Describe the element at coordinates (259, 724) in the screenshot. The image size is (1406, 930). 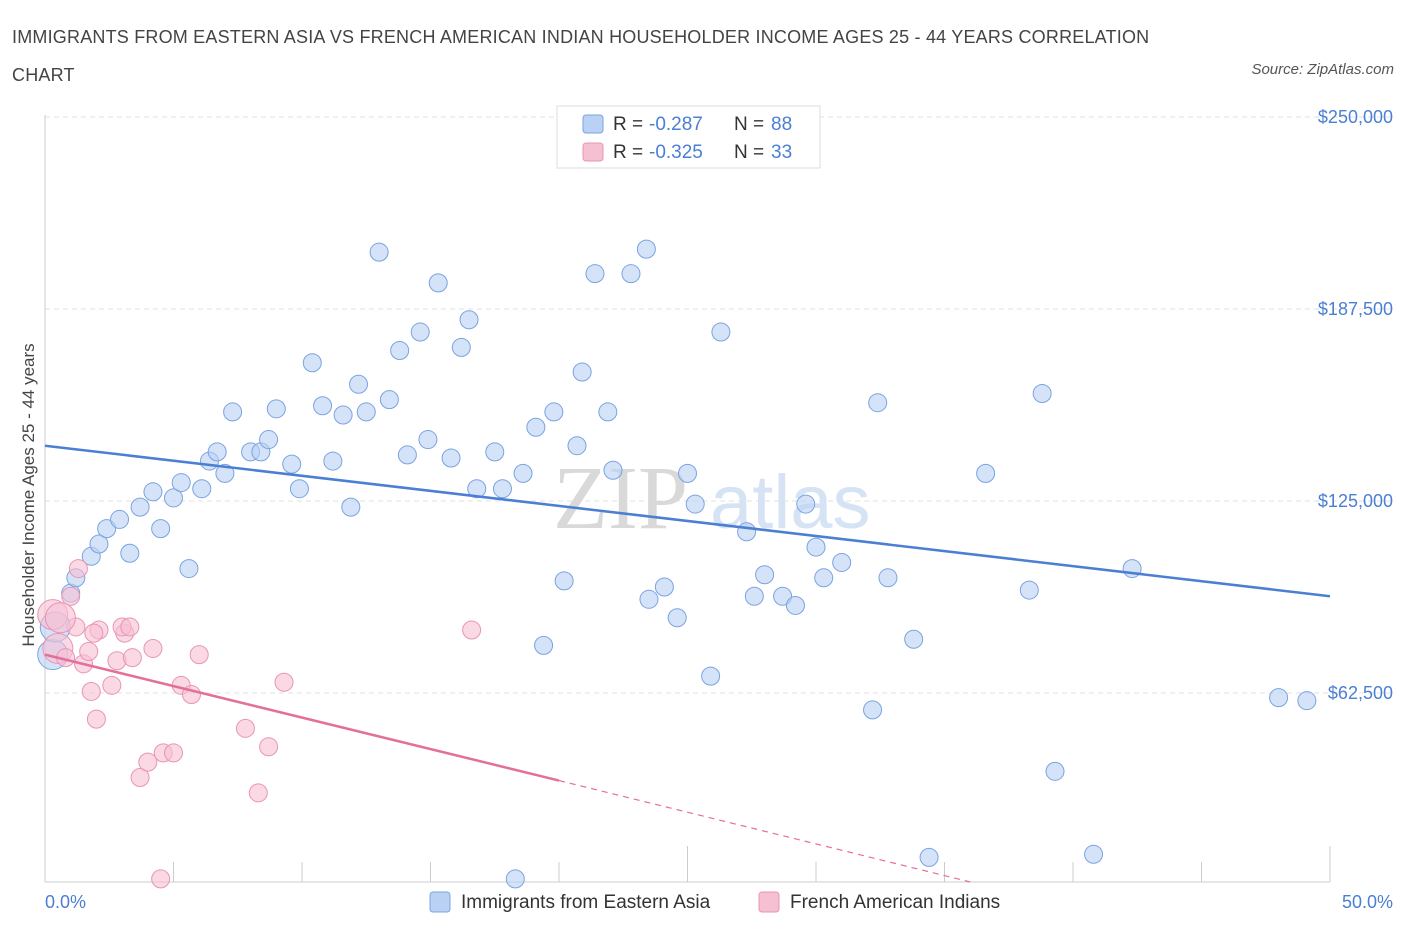
I see `series-french-american-indian-points` at that location.